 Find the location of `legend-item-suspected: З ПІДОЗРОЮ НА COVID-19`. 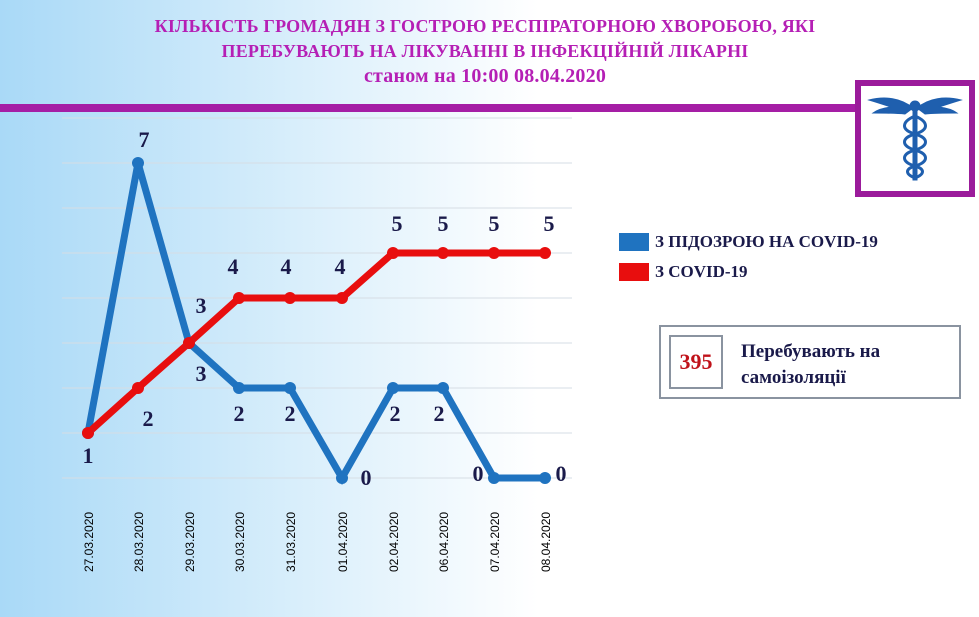

legend-item-suspected: З ПІДОЗРОЮ НА COVID-19 is located at coordinates (748, 242).